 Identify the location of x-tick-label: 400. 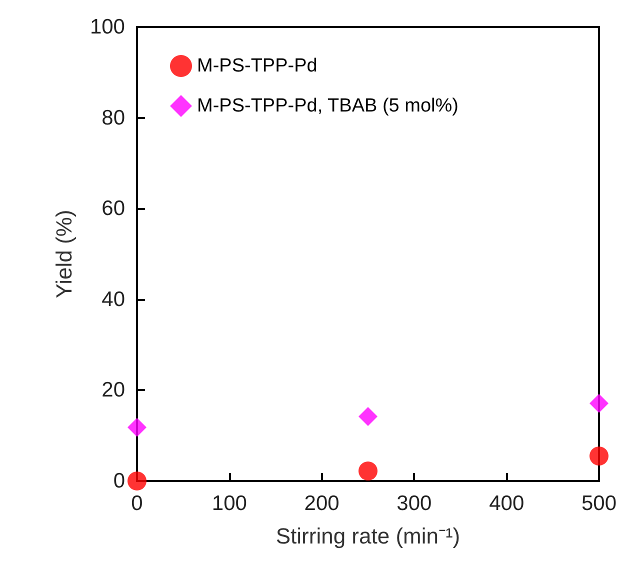
(506, 503).